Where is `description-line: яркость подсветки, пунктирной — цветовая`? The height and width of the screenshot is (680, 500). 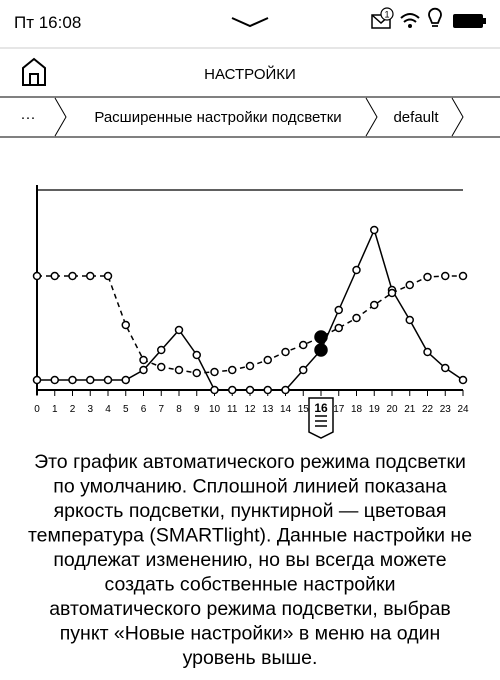
description-line: яркость подсветки, пунктирной — цветовая is located at coordinates (250, 511).